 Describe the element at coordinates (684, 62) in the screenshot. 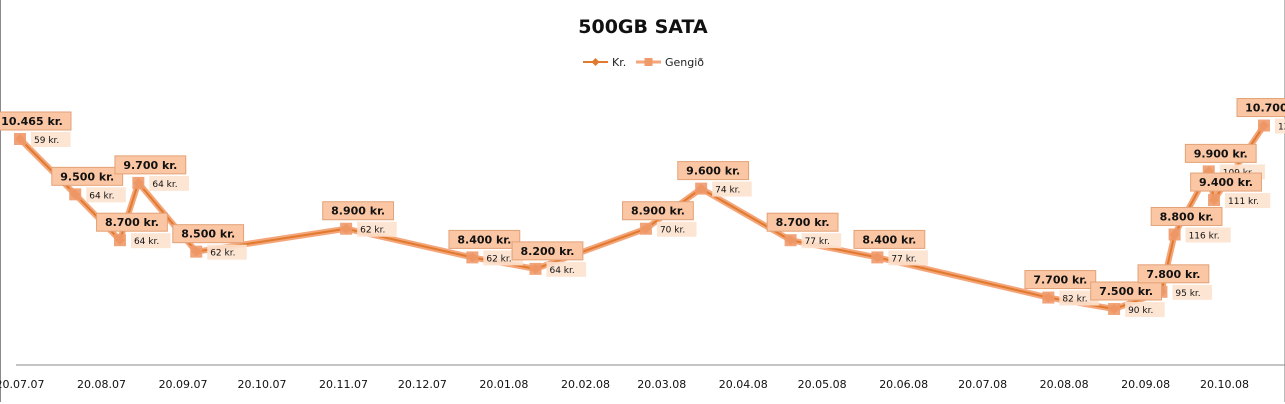

I see `legend-gengi-label: Gengið` at that location.